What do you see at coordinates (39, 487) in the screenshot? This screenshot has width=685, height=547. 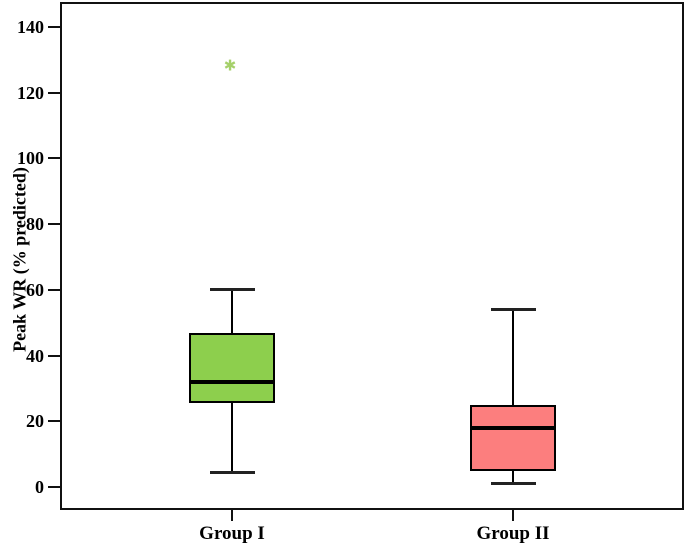 I see `y-tick-label: 0` at bounding box center [39, 487].